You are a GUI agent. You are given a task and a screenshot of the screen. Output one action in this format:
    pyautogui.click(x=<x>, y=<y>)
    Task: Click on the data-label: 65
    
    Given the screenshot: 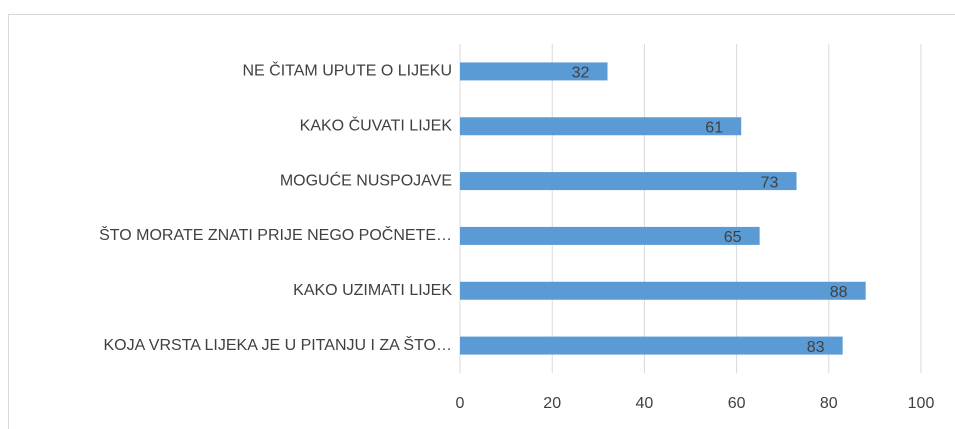 What is the action you would take?
    pyautogui.click(x=733, y=237)
    